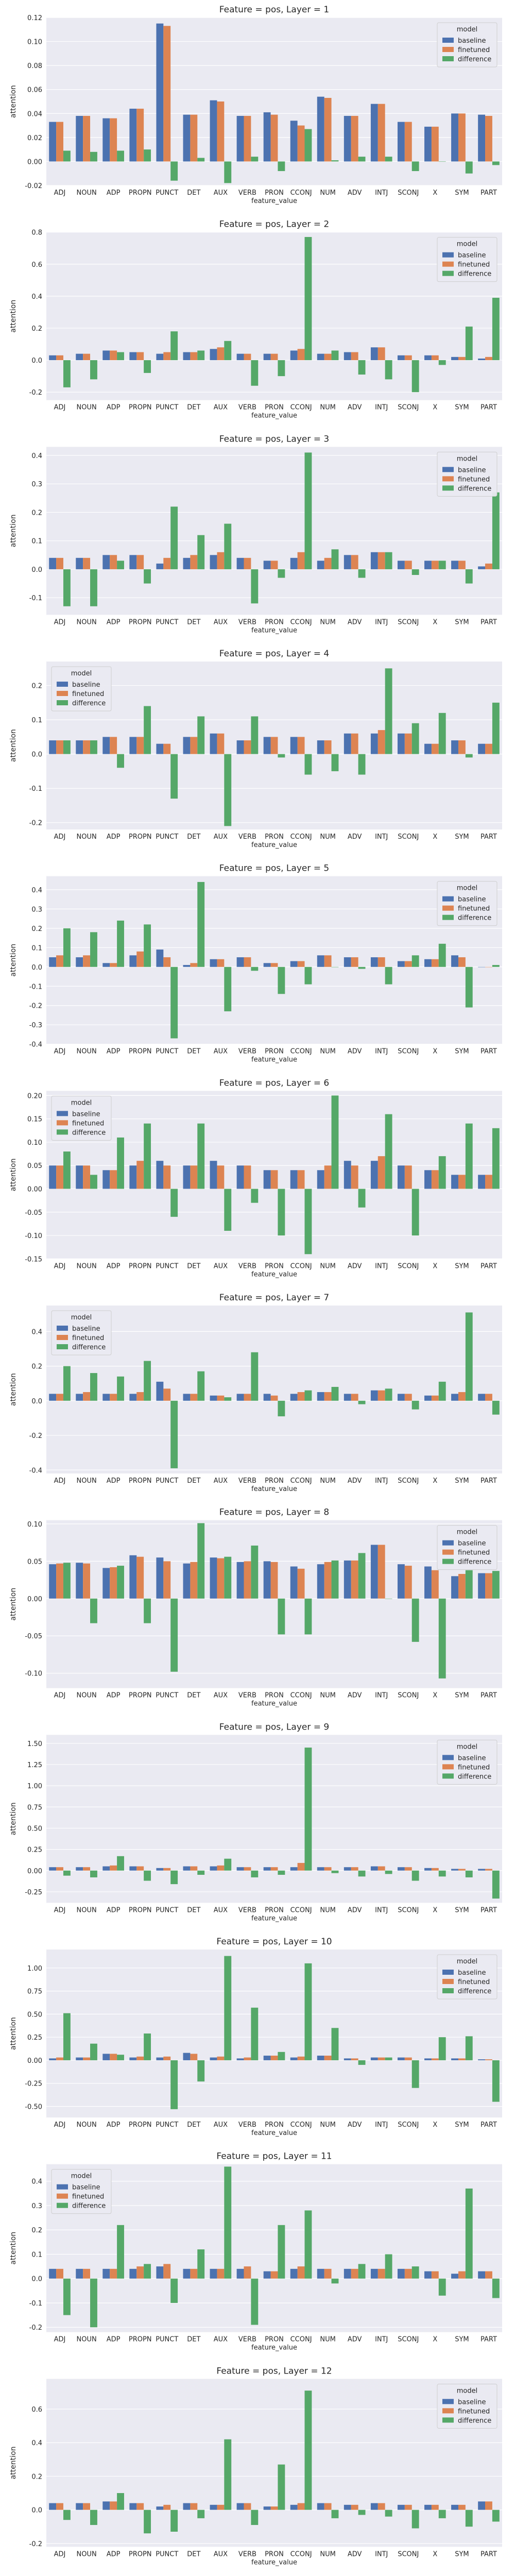 The width and height of the screenshot is (515, 2576). Describe the element at coordinates (355, 622) in the screenshot. I see `x-tick-label: ADV` at that location.